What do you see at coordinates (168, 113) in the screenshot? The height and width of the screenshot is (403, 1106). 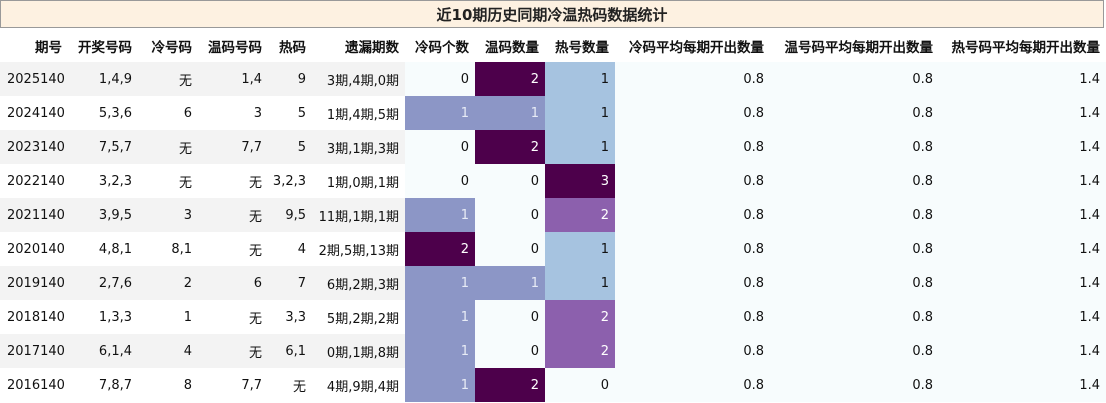 I see `cold-numbers-cell: 6` at bounding box center [168, 113].